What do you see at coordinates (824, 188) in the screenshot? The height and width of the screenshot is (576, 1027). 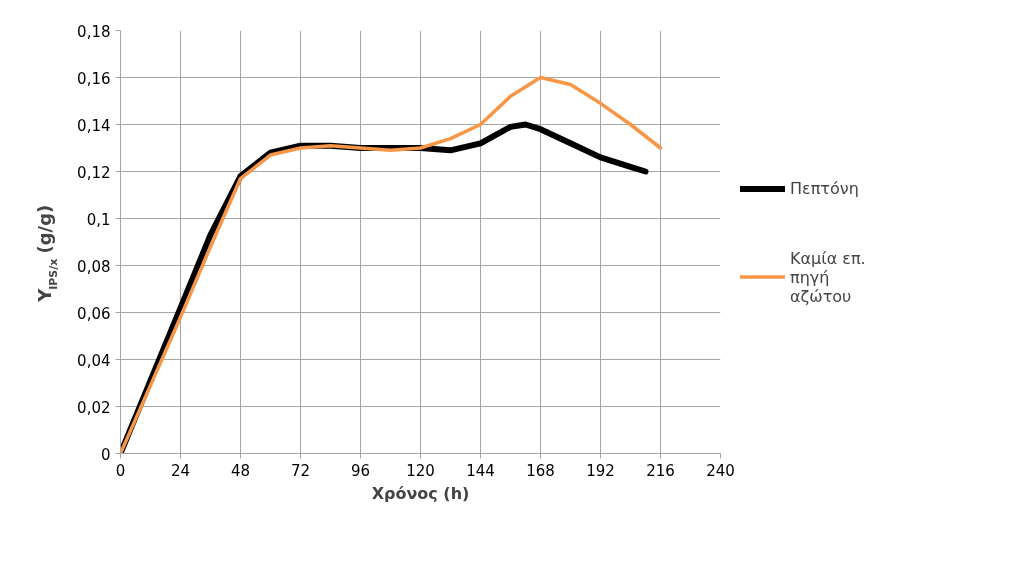 I see `legend-label: Πεπτόνη` at bounding box center [824, 188].